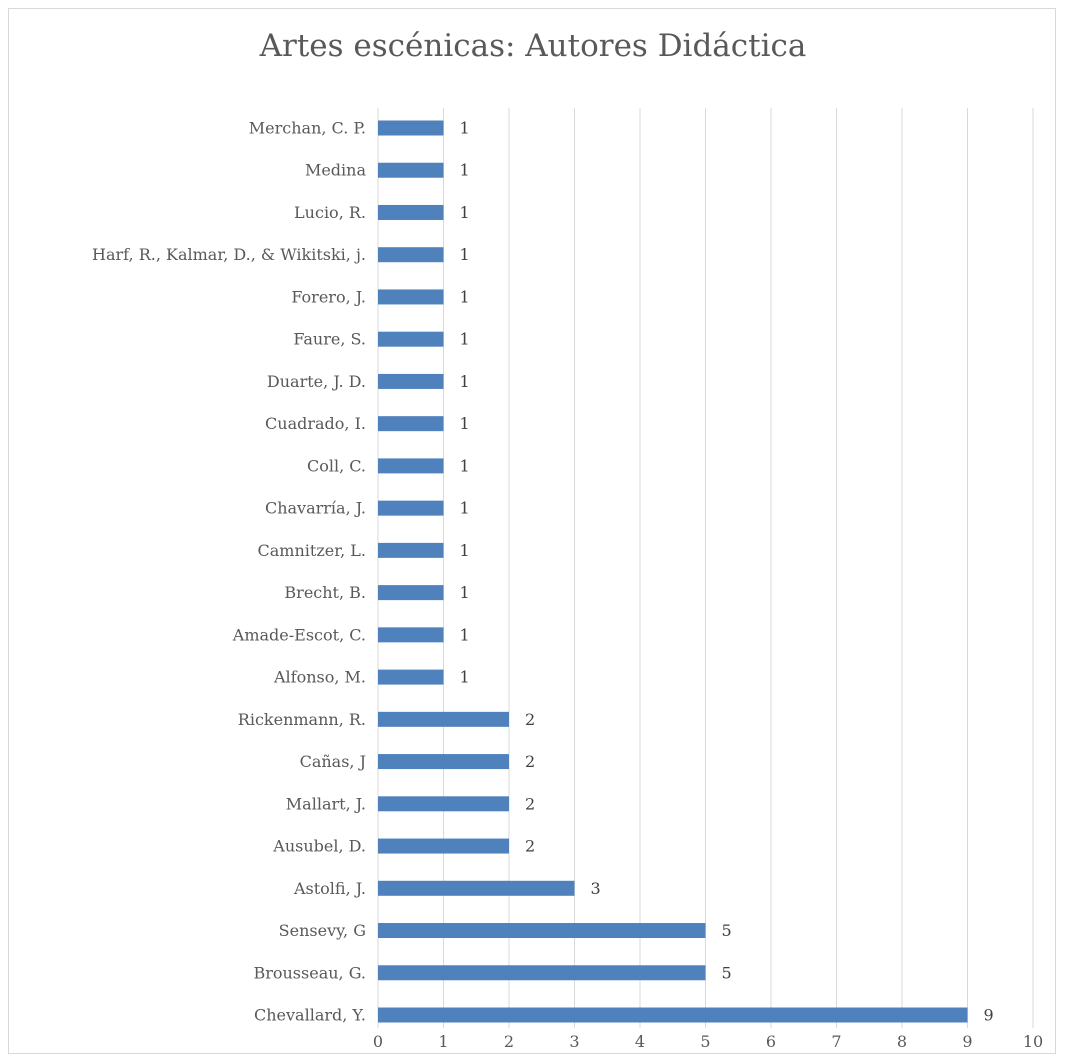 The height and width of the screenshot is (1062, 1066). Describe the element at coordinates (509, 1041) in the screenshot. I see `x-tick-label: 2` at that location.